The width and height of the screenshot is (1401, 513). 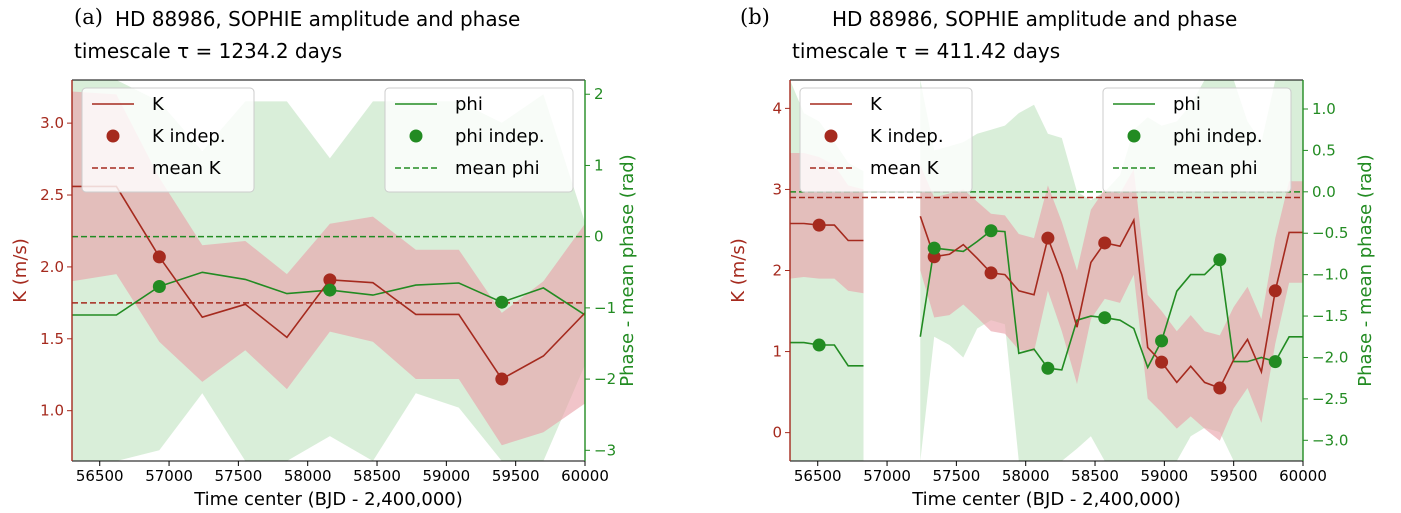 I want to click on y-left-tick-label: 3, so click(x=777, y=189).